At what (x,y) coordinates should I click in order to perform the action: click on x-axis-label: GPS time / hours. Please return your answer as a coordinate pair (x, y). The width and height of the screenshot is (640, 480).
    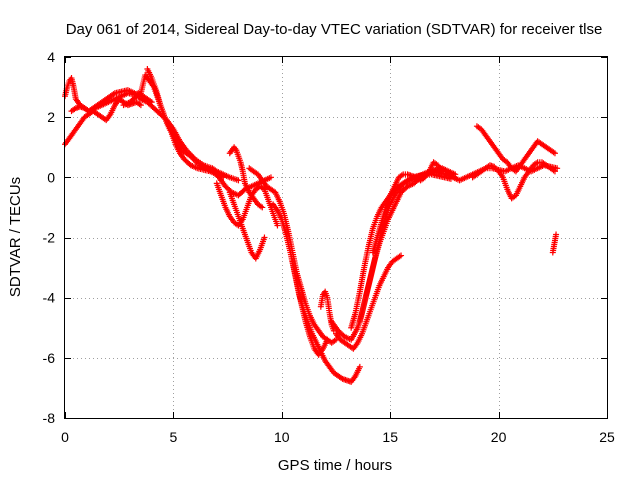
    Looking at the image, I should click on (335, 465).